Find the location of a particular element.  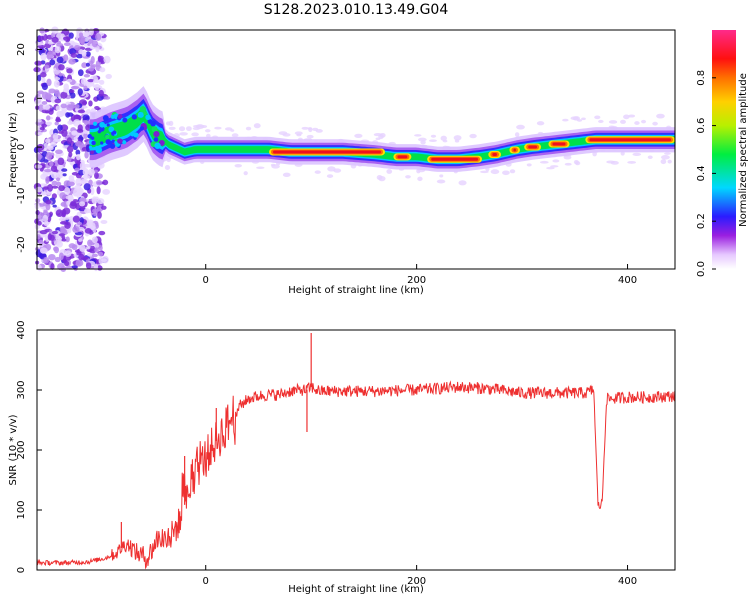

colorbar-tick-label: 0.8 is located at coordinates (701, 78).